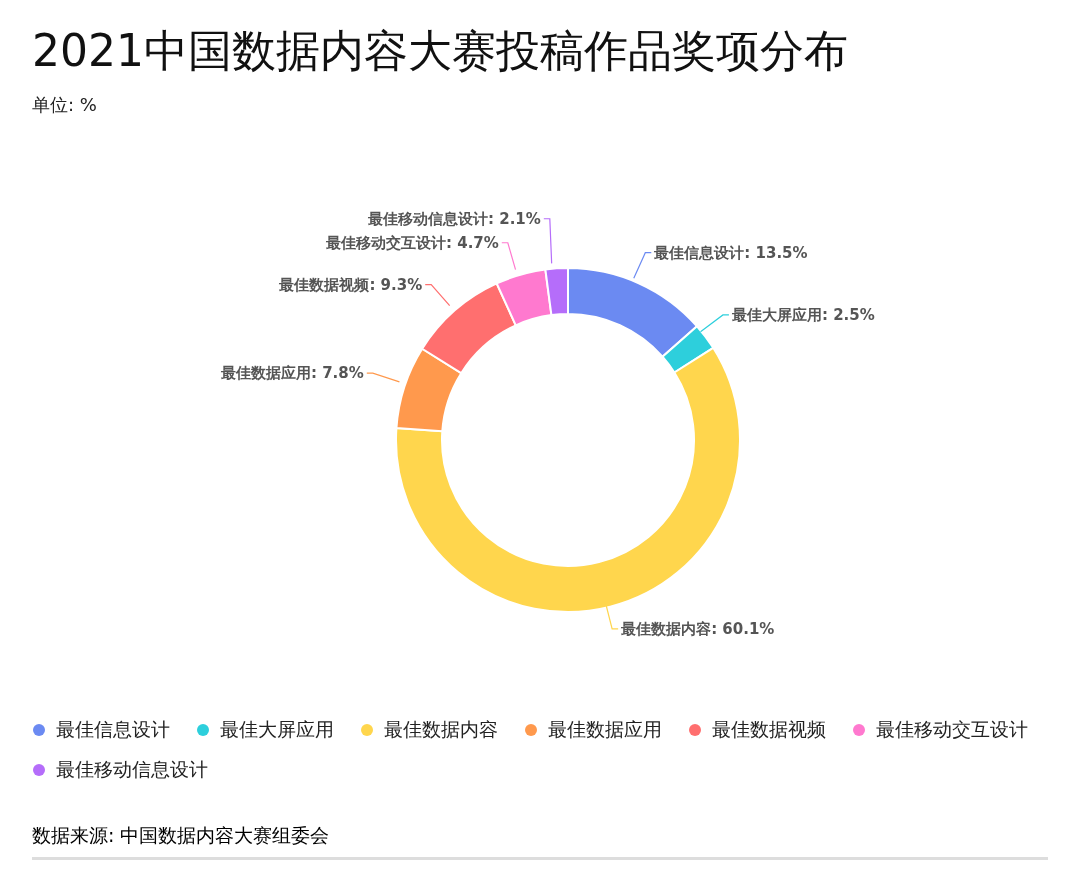  Describe the element at coordinates (697, 629) in the screenshot. I see `data-label: 最佳数据内容: 60.1%` at that location.